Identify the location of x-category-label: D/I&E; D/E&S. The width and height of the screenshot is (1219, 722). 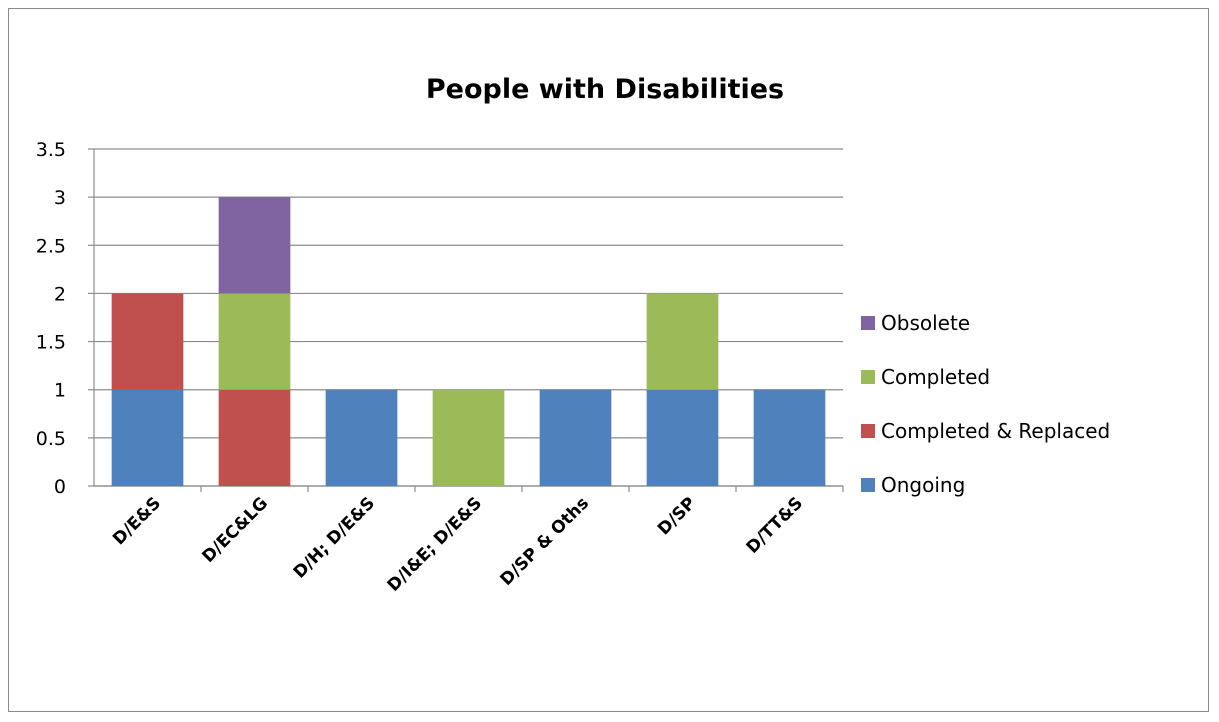
(435, 544).